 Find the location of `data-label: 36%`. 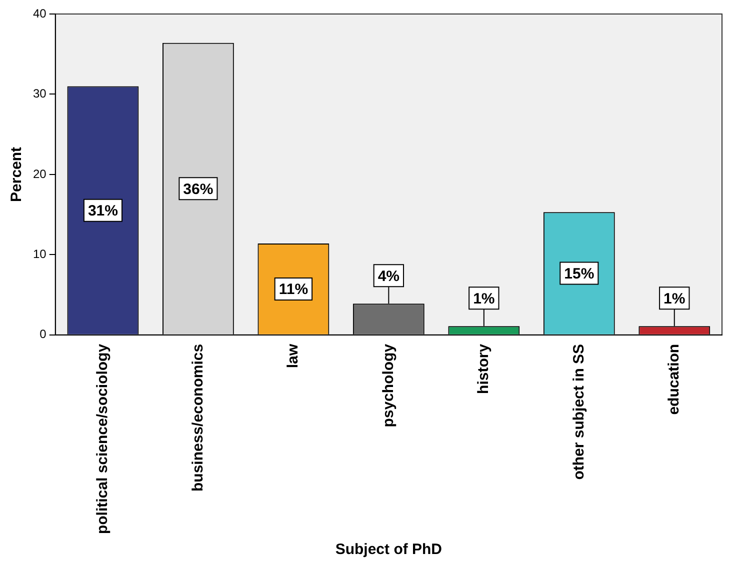

data-label: 36% is located at coordinates (198, 189).